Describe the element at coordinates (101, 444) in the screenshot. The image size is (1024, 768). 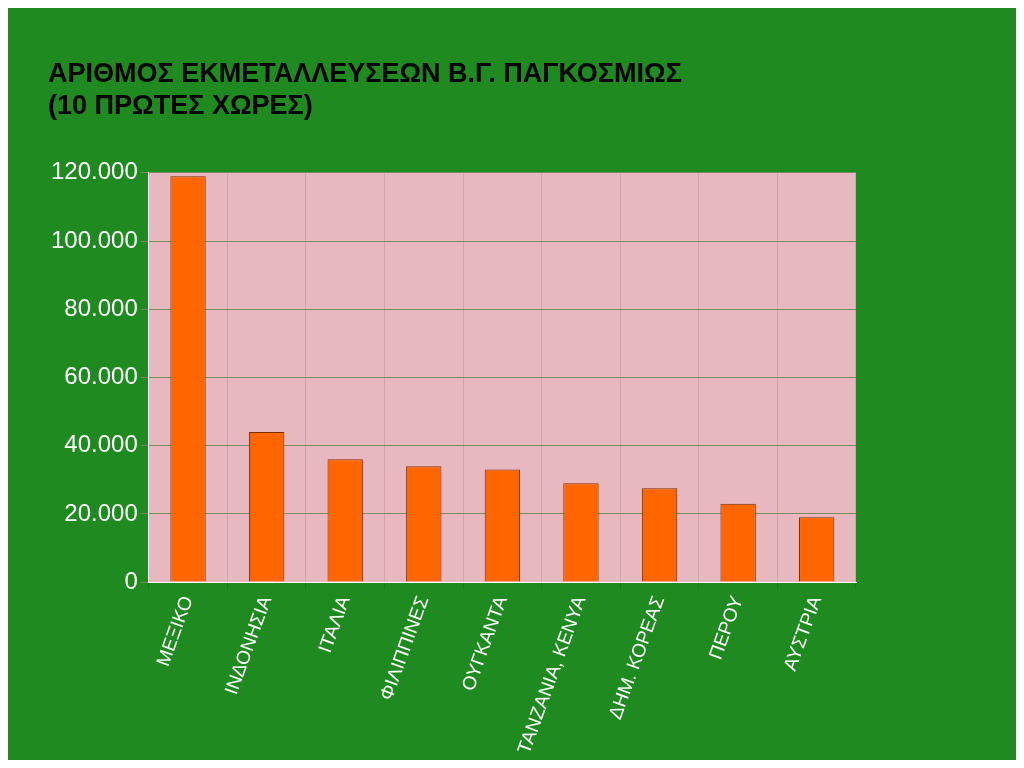
I see `y-tick-label: 40.000` at that location.